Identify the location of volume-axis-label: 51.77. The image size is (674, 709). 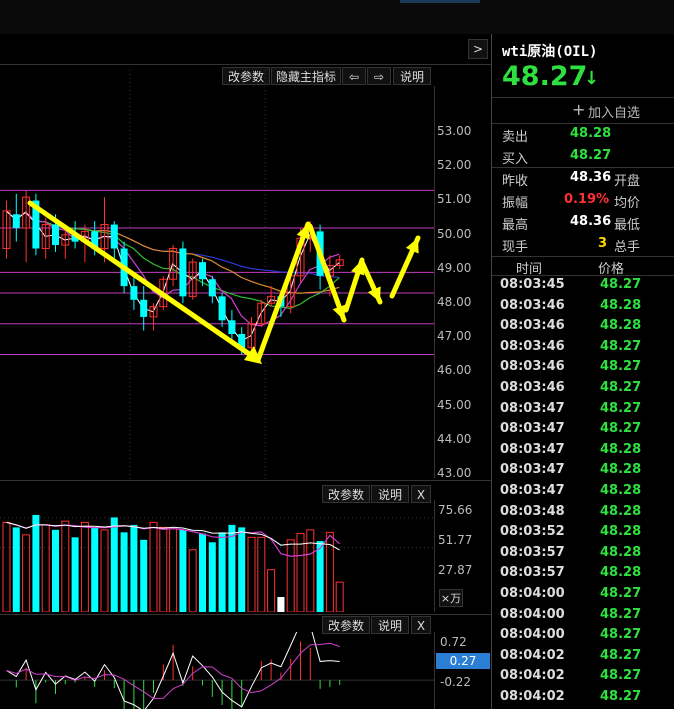
(455, 540).